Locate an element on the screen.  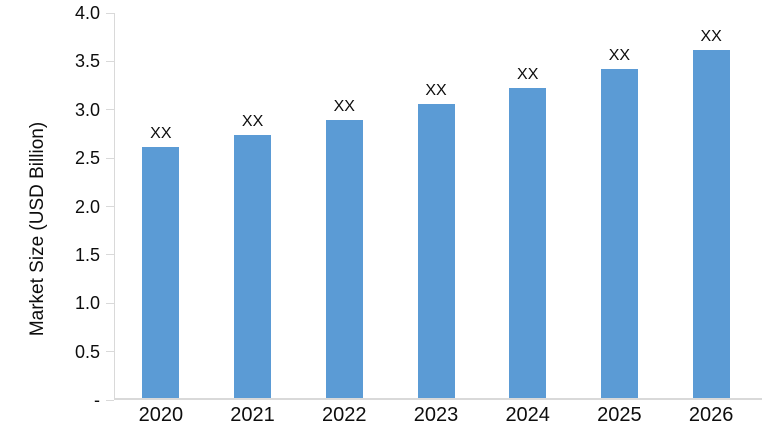
y-tick-label: 1.5 is located at coordinates (87, 254).